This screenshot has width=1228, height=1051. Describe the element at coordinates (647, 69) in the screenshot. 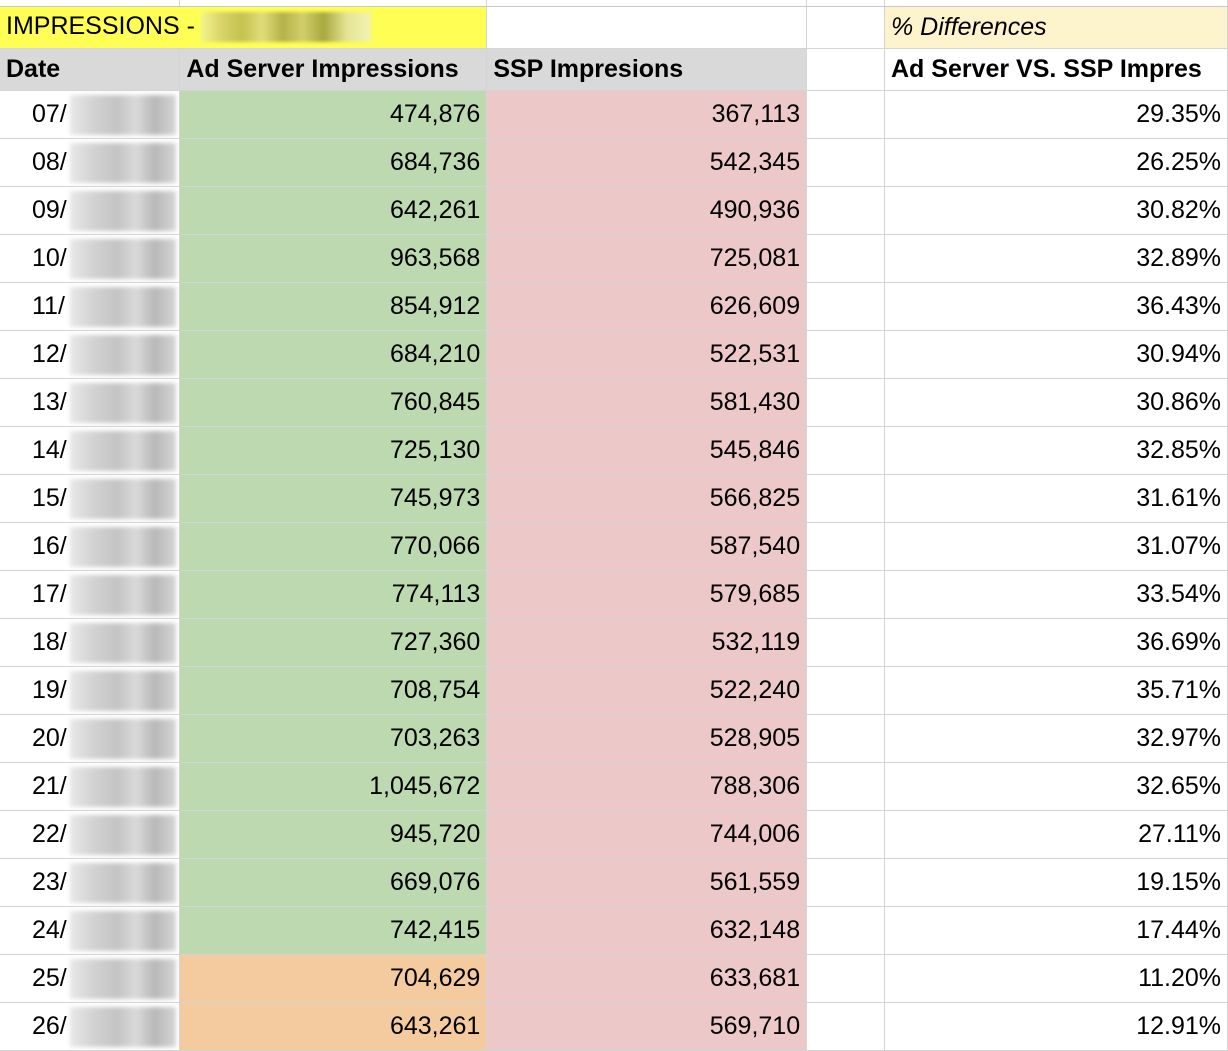

I see `header-ssp: SSP Impresions` at that location.